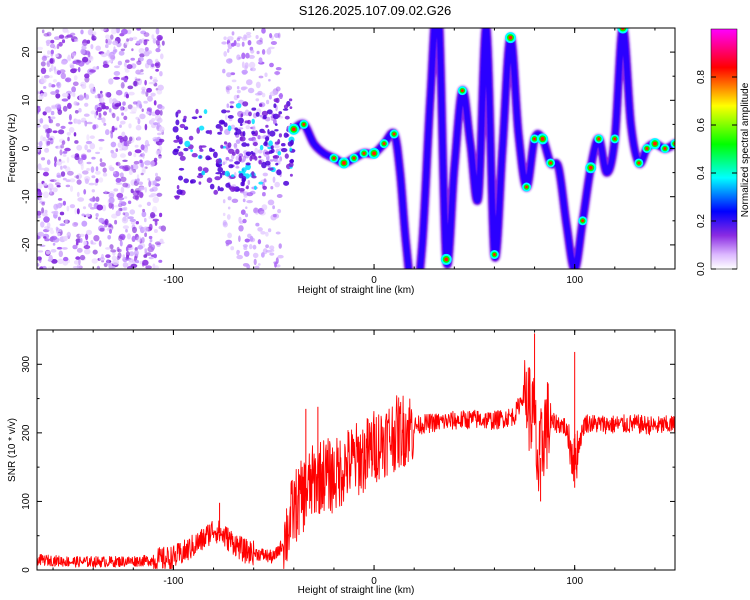  Describe the element at coordinates (356, 290) in the screenshot. I see `spectrogram-x-label: Height of straight line (km)` at that location.